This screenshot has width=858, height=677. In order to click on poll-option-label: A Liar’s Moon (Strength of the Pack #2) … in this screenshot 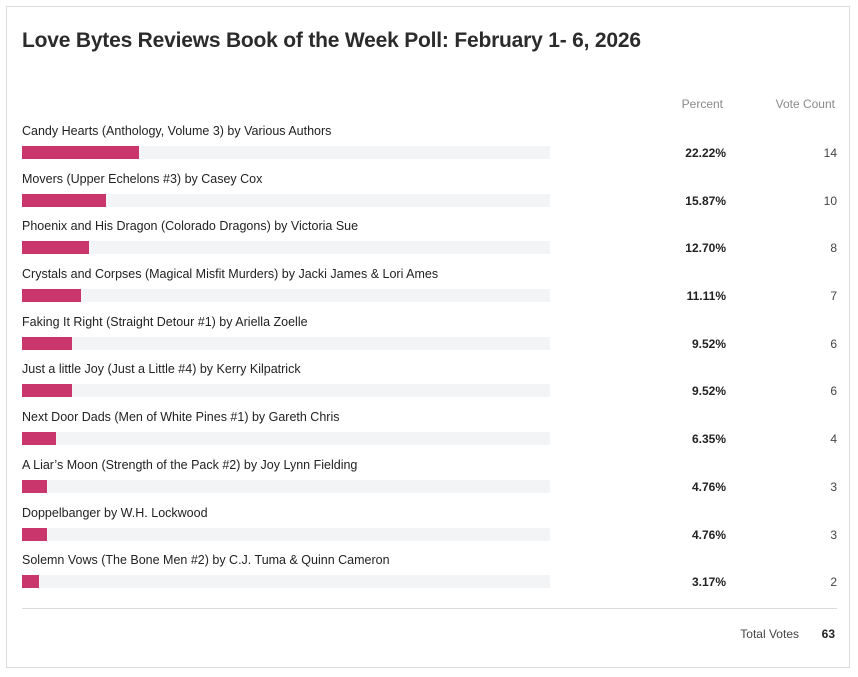, I will do `click(190, 464)`.